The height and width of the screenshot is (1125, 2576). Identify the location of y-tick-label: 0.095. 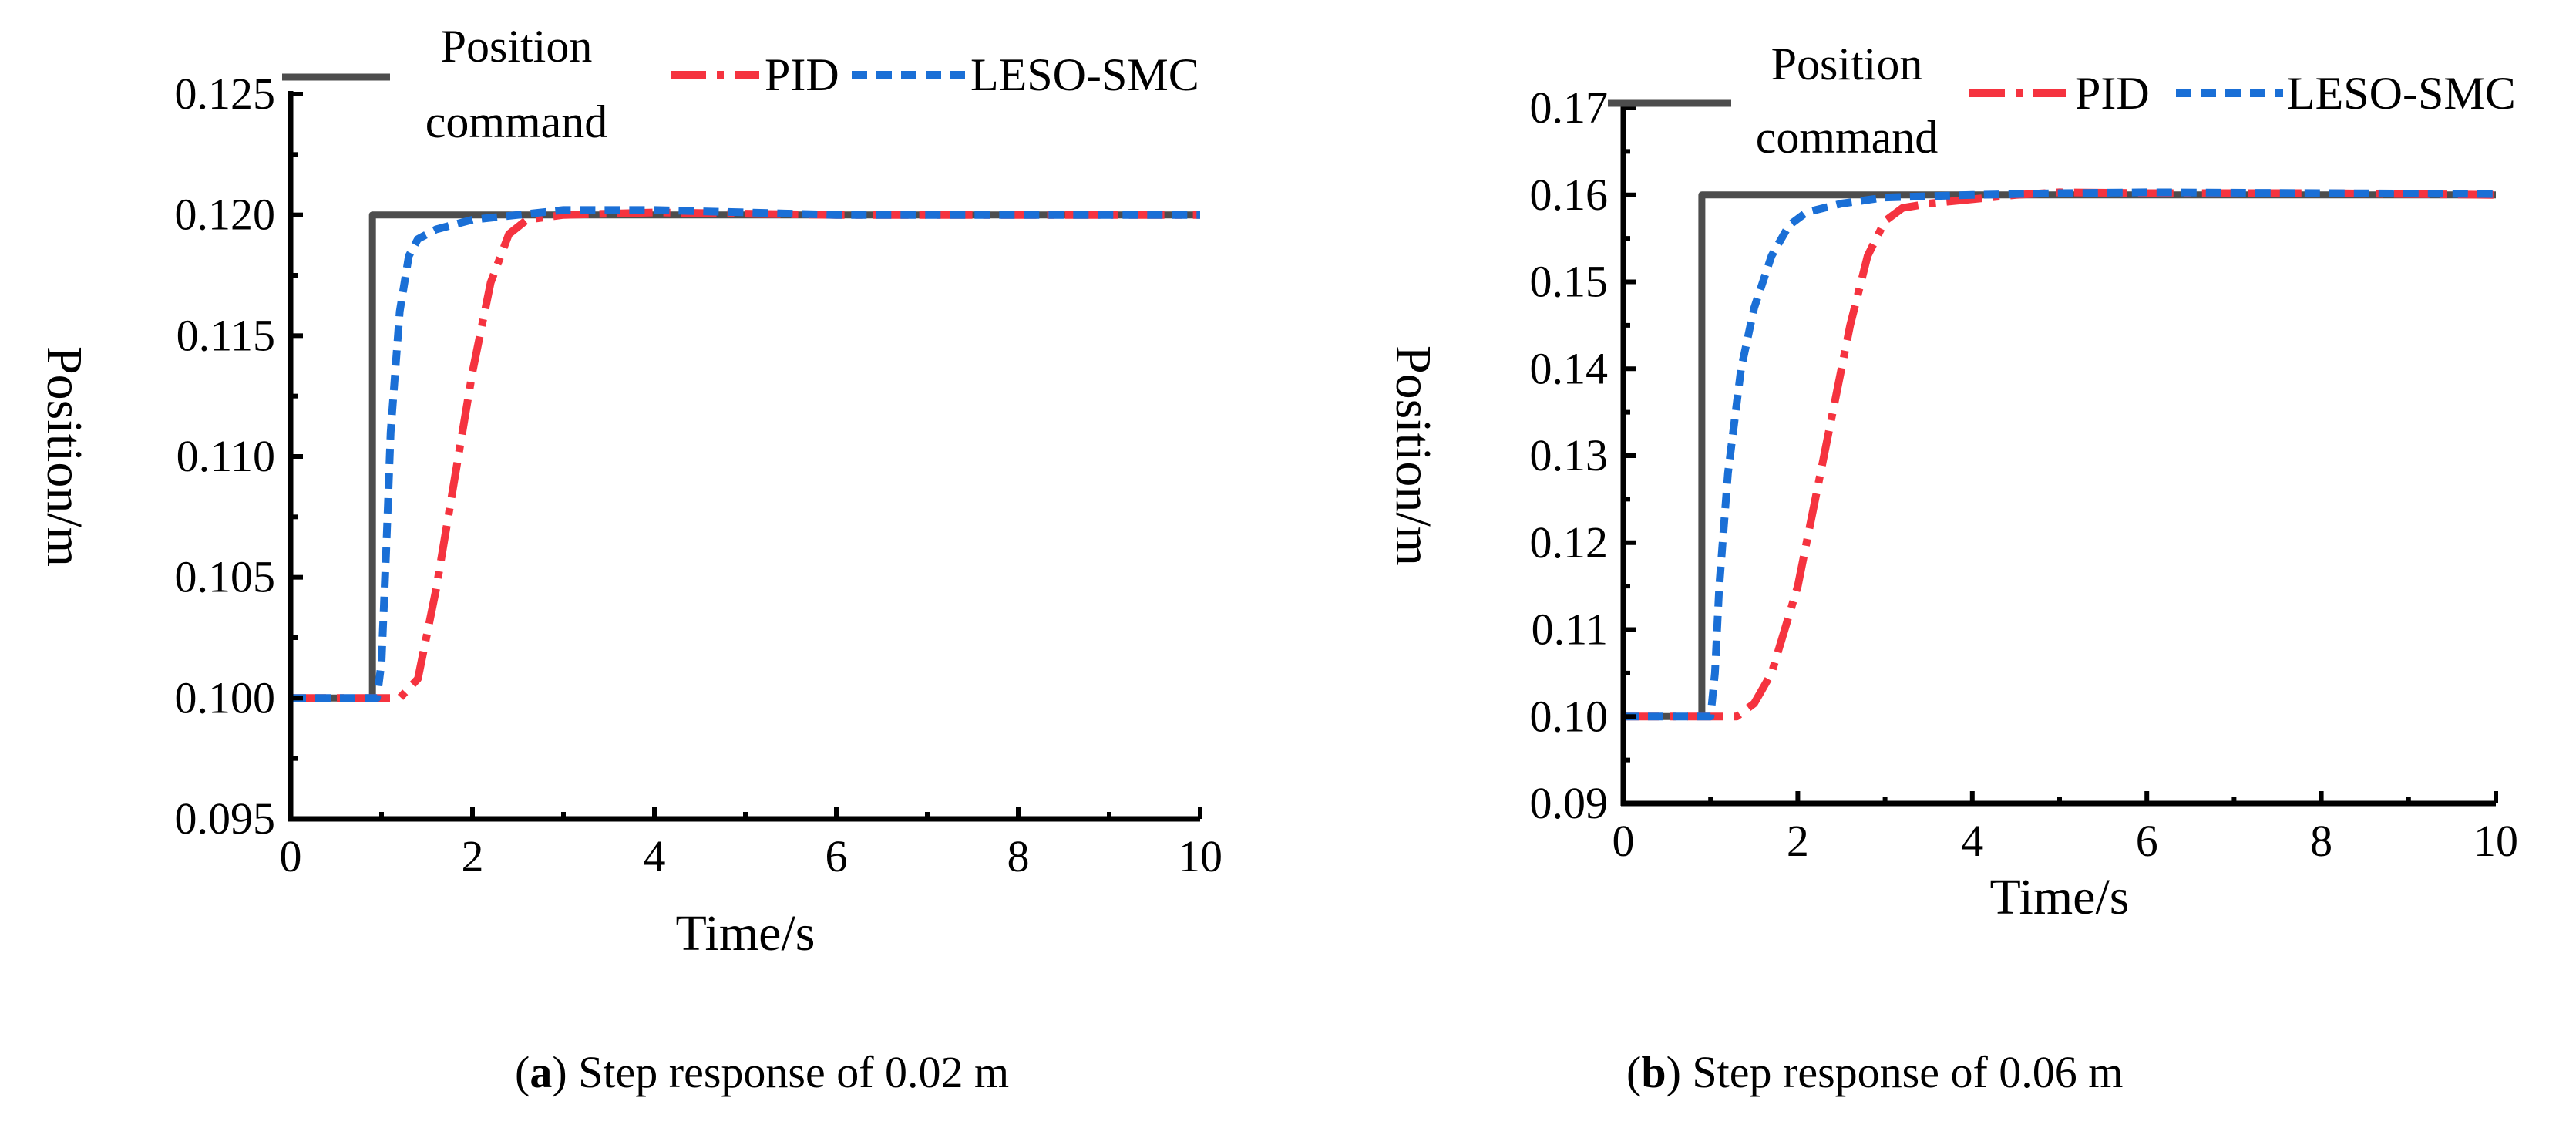
(225, 818).